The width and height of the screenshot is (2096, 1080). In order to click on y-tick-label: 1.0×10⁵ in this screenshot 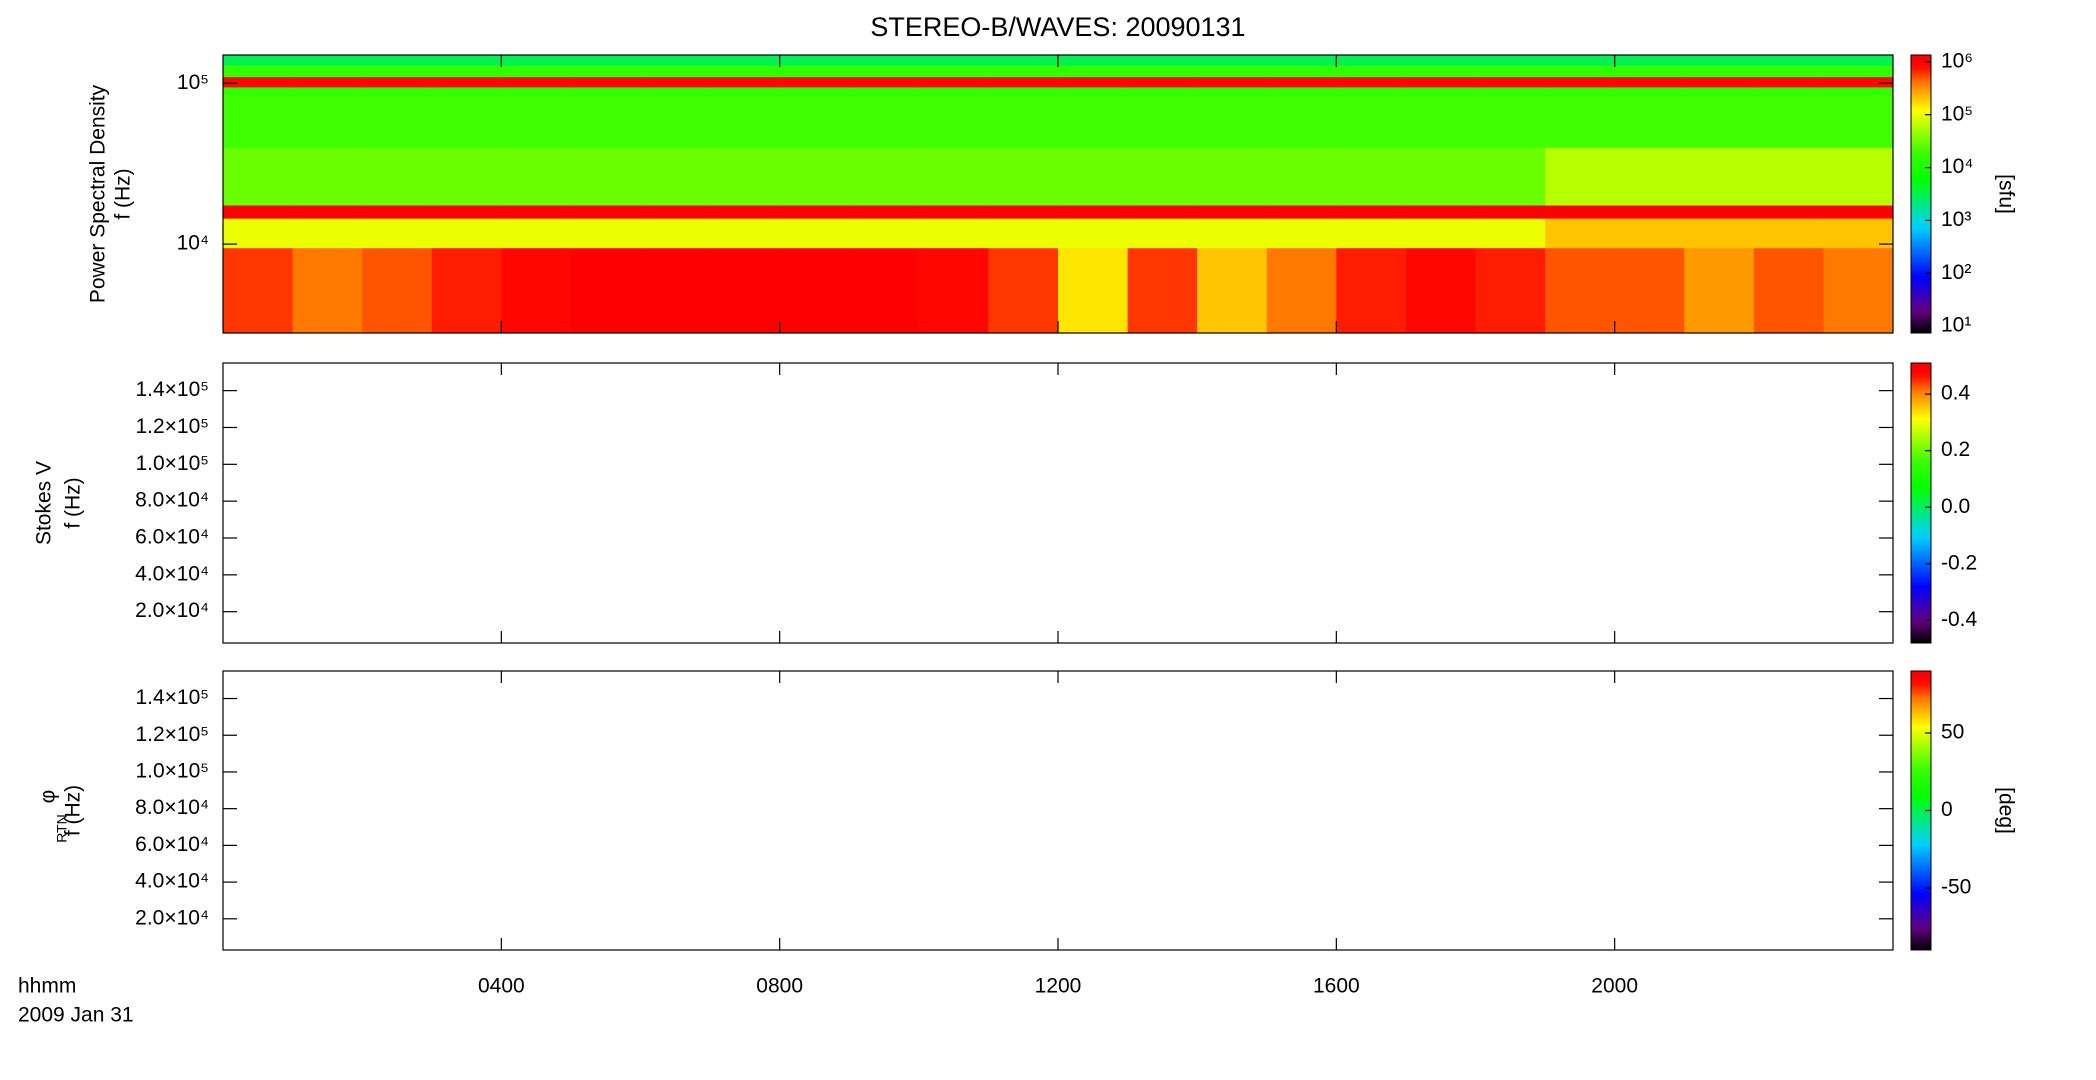, I will do `click(172, 771)`.